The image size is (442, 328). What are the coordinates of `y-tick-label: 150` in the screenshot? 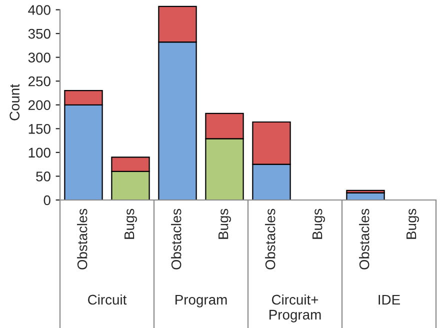 It's located at (39, 129).